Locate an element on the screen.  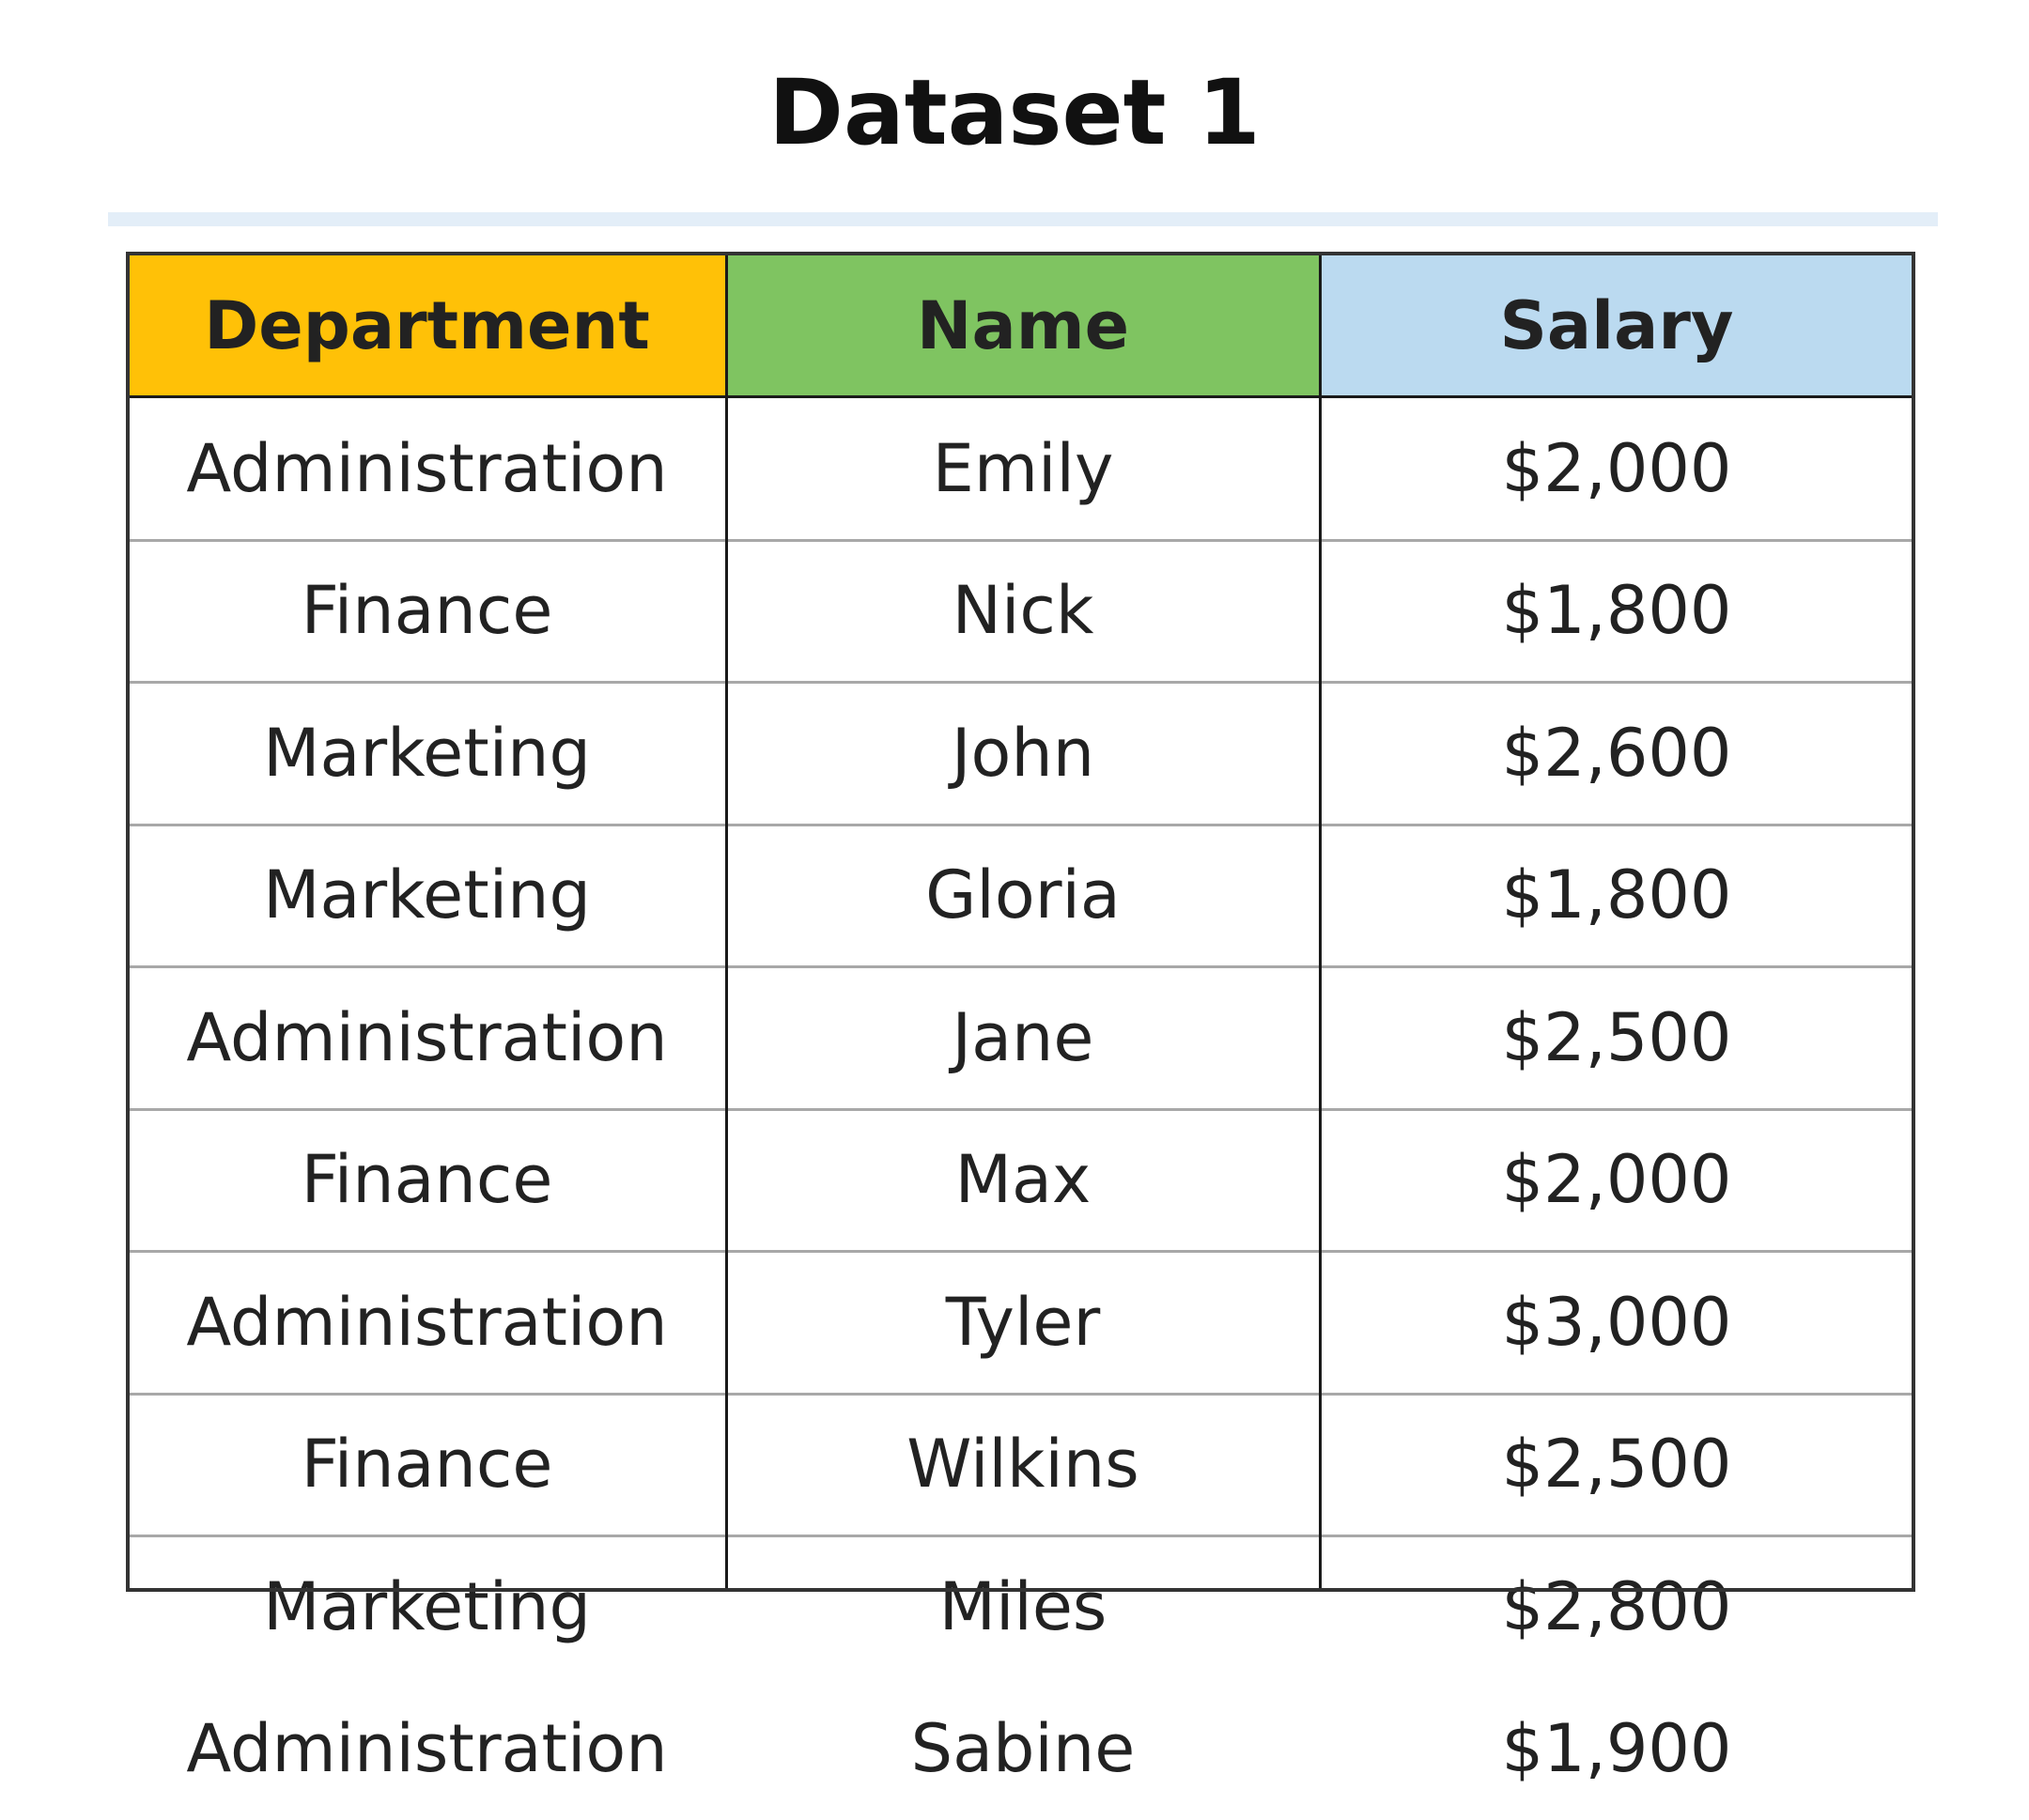
title-divider is located at coordinates (1023, 219).